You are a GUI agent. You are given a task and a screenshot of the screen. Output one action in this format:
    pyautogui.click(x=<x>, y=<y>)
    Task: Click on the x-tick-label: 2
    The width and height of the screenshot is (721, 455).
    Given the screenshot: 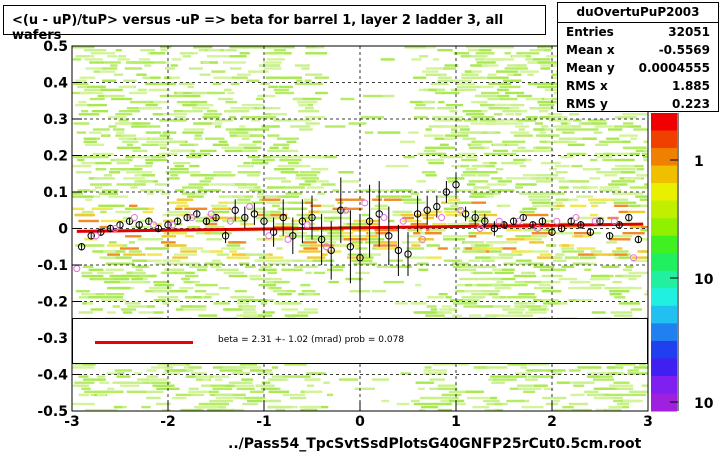 What is the action you would take?
    pyautogui.click(x=552, y=422)
    